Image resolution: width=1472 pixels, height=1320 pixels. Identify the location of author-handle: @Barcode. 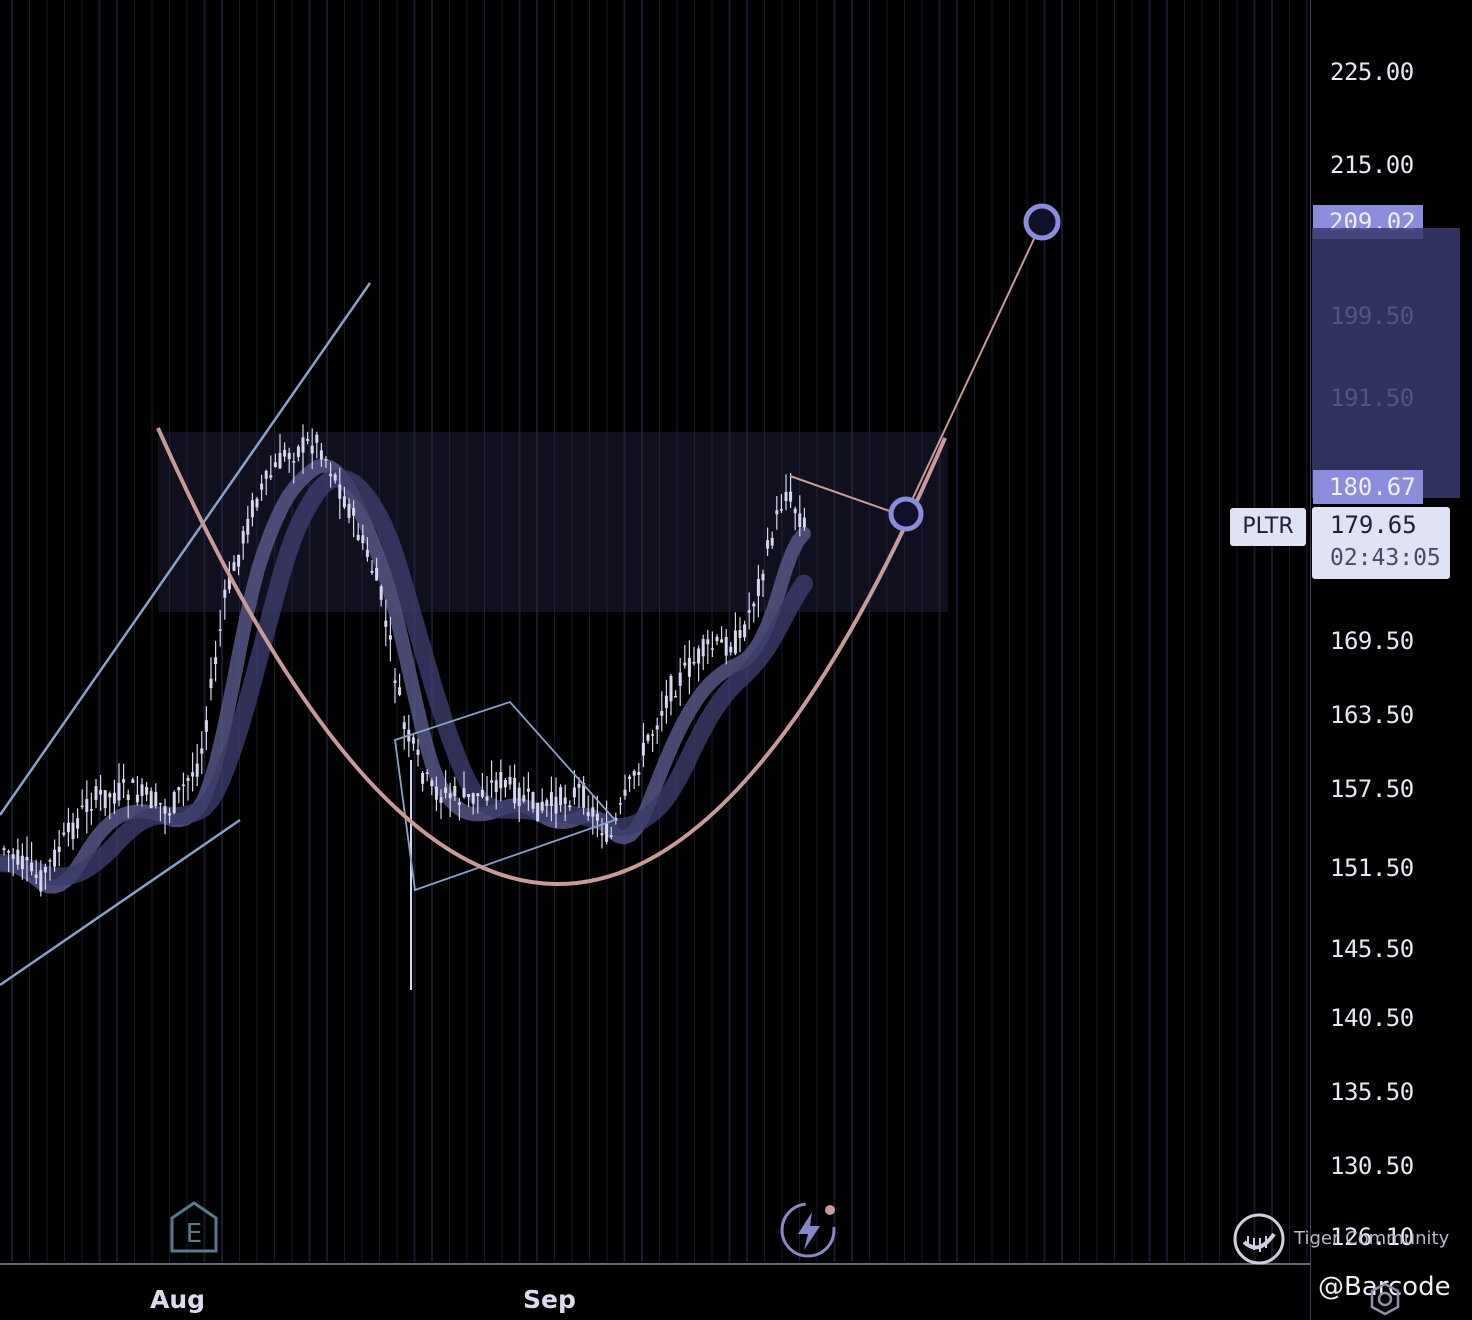
(1384, 1287).